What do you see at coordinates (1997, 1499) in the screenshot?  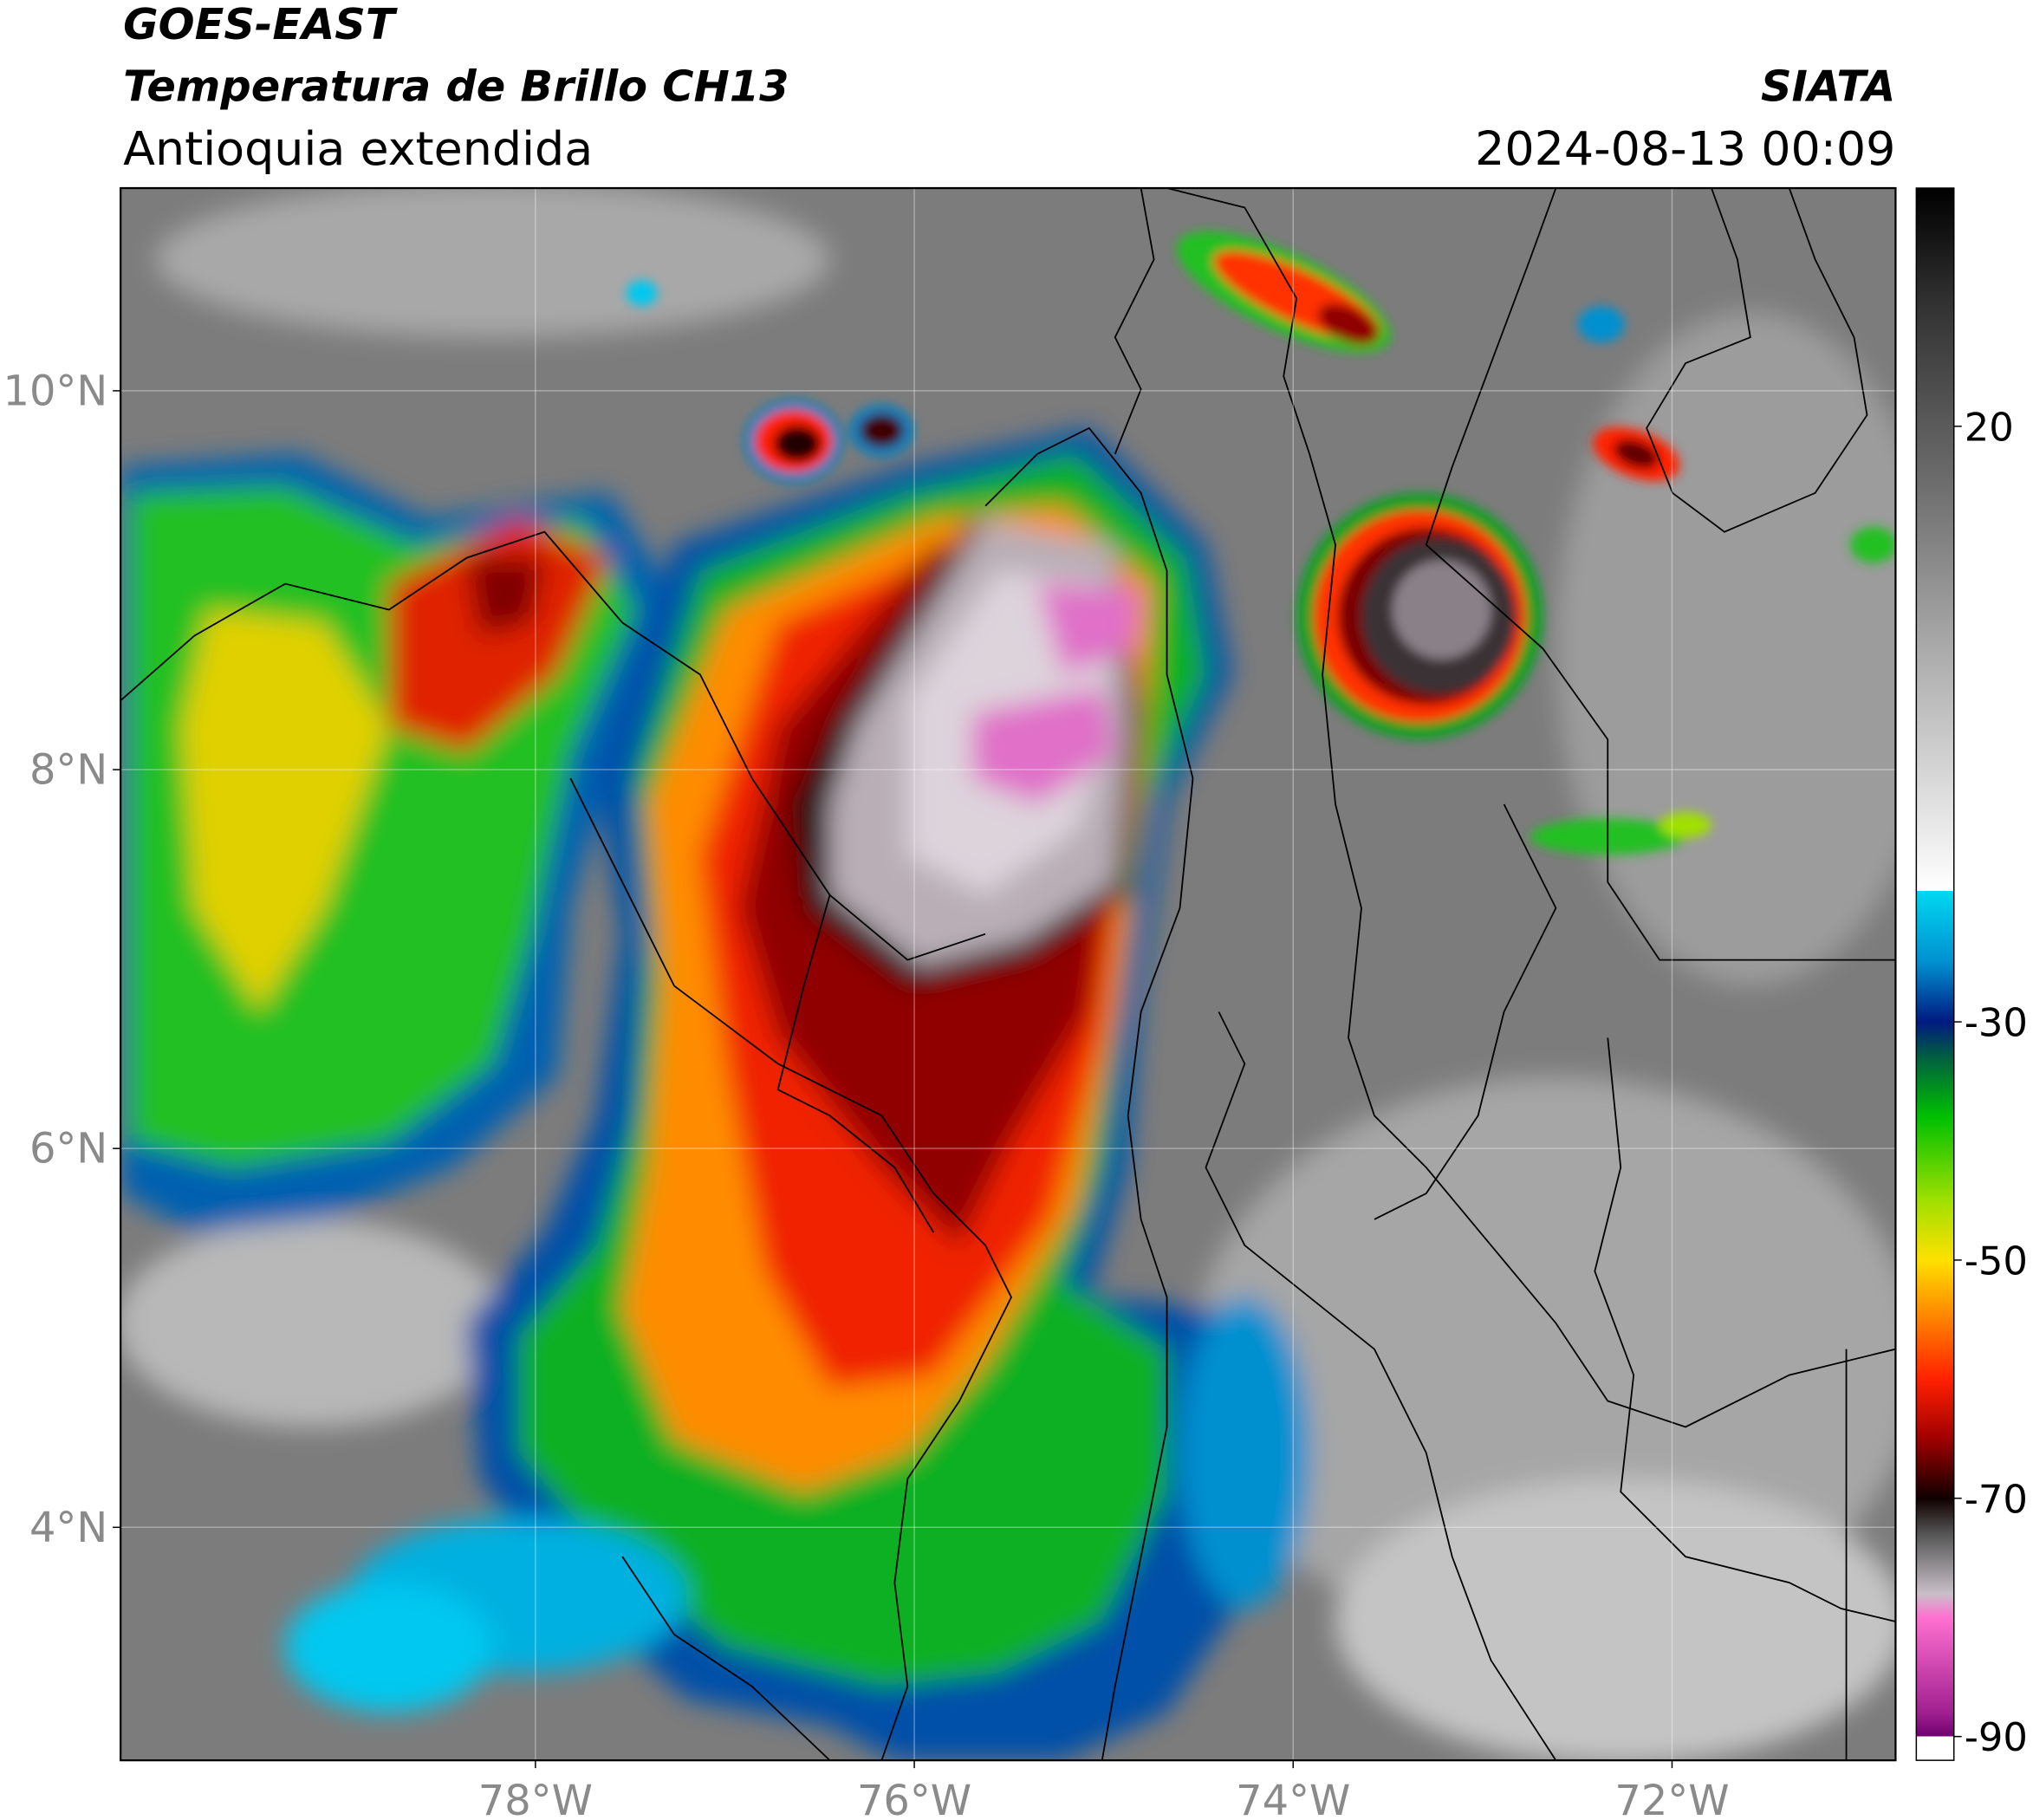 I see `colorbar-tick-label: -70` at bounding box center [1997, 1499].